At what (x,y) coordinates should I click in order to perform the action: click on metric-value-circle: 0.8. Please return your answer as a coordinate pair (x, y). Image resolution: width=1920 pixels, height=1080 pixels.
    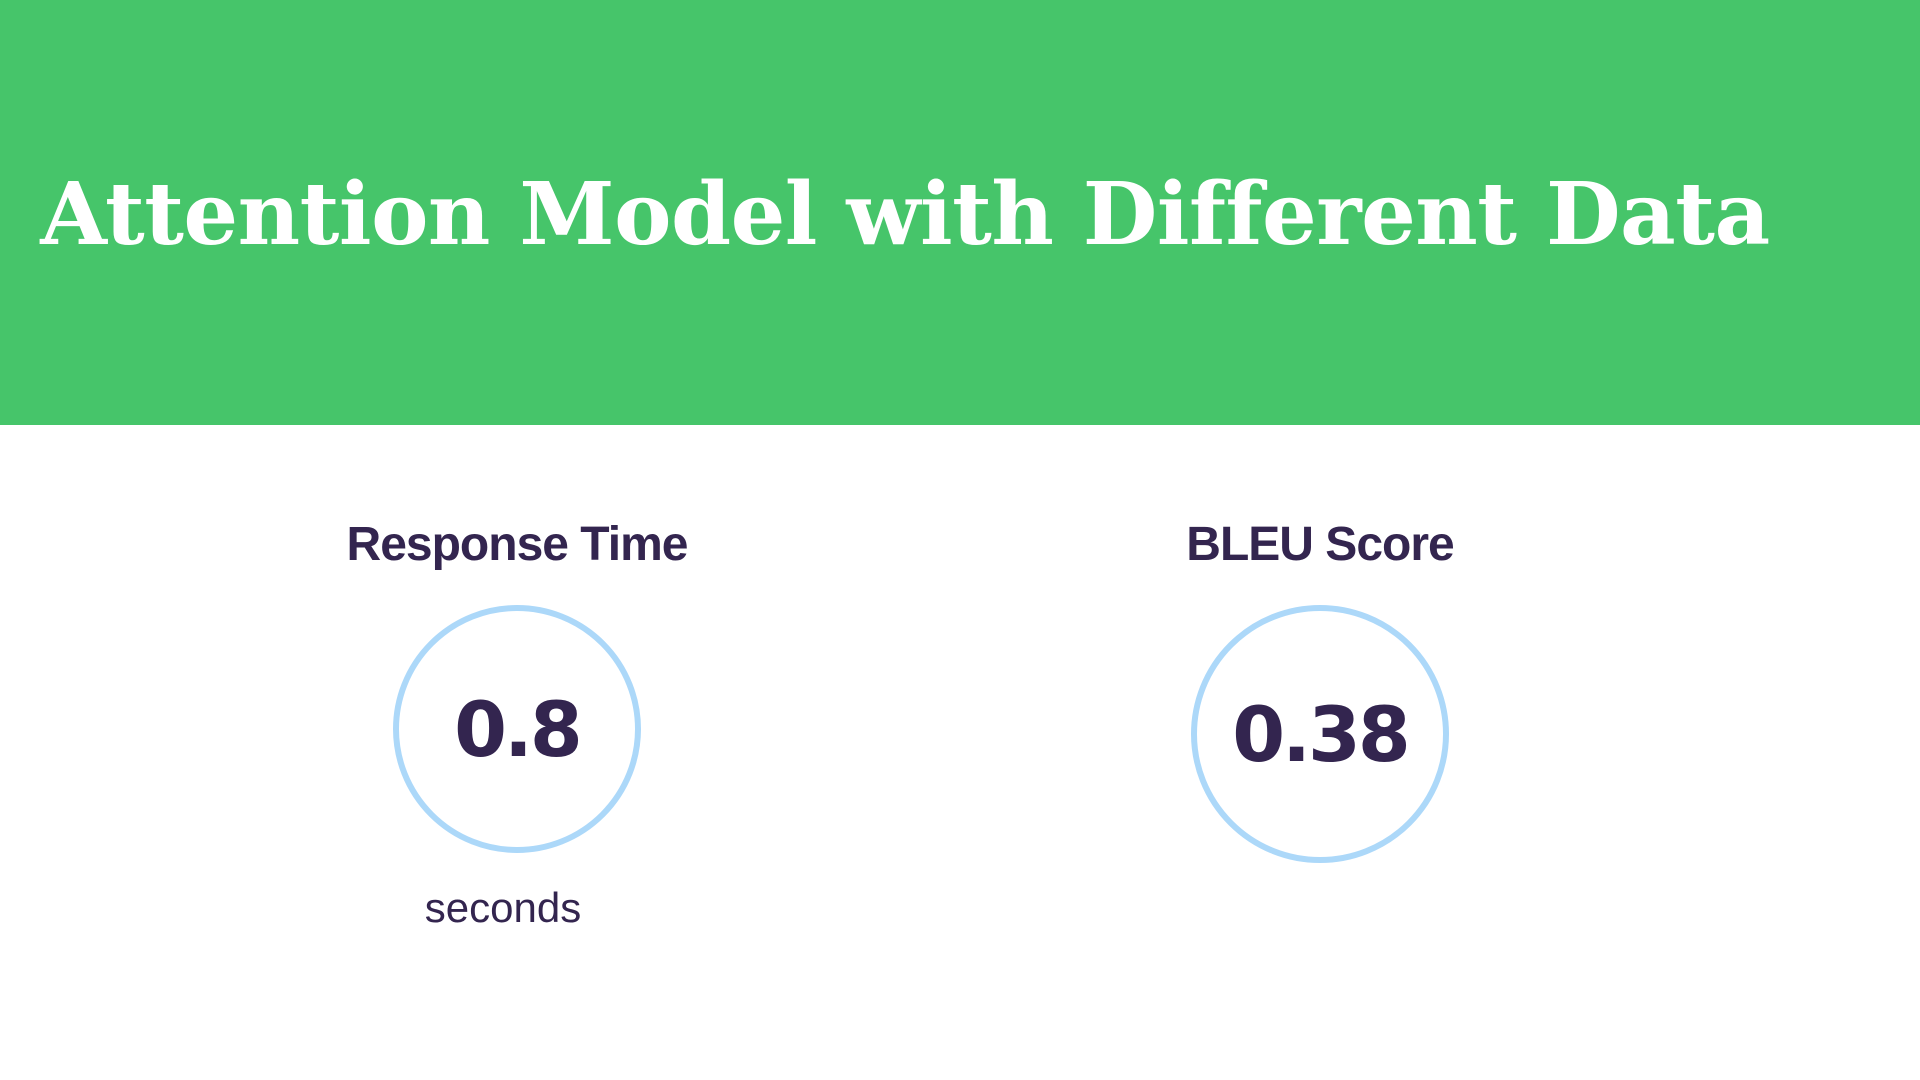
    Looking at the image, I should click on (517, 729).